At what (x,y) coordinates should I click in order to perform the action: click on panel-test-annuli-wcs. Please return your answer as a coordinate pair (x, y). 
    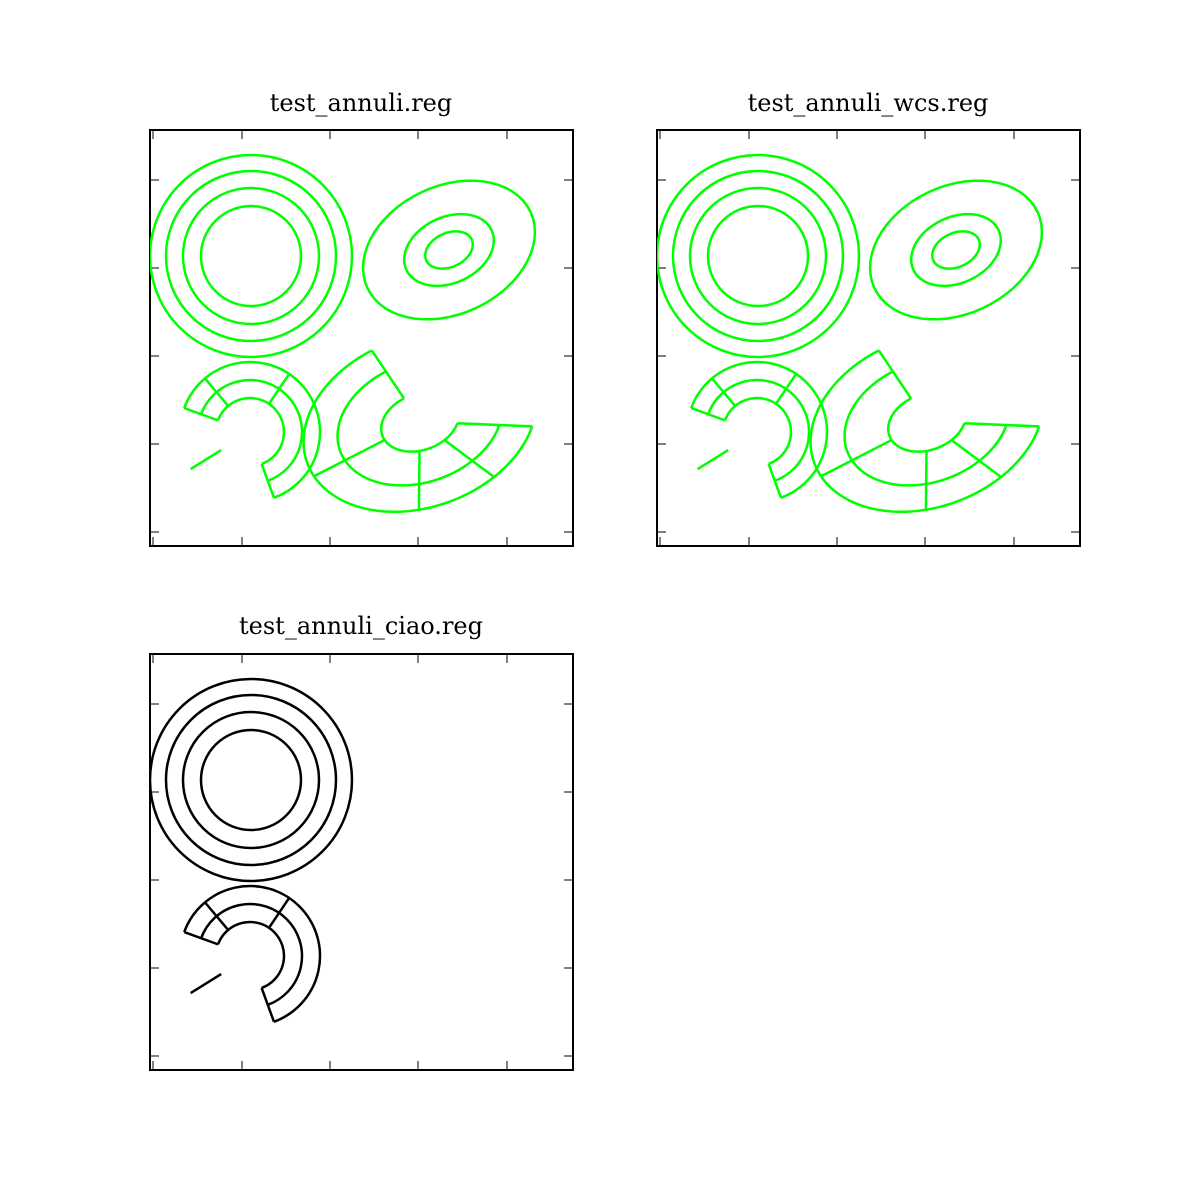
    Looking at the image, I should click on (868, 338).